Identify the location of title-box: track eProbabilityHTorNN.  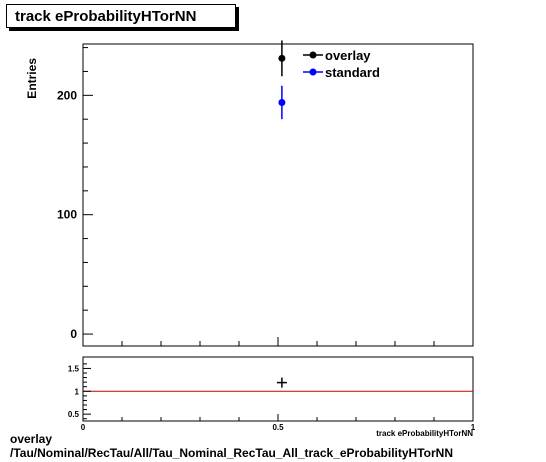
(121, 16).